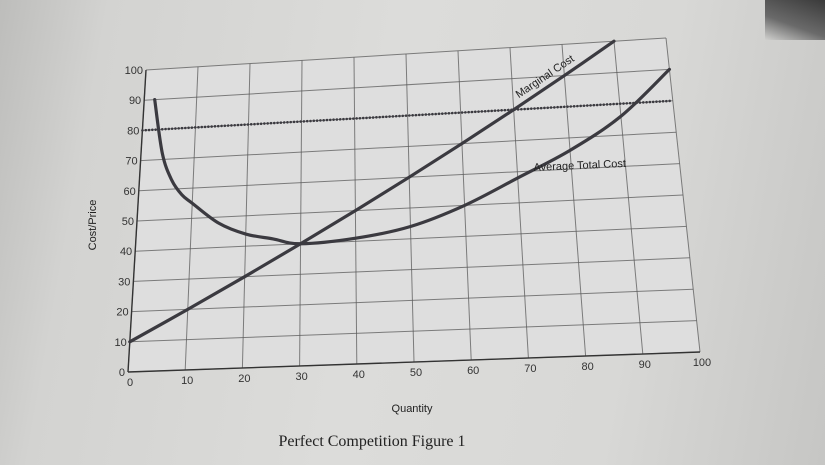 Image resolution: width=825 pixels, height=465 pixels. Describe the element at coordinates (135, 101) in the screenshot. I see `y-tick-label: 90` at that location.